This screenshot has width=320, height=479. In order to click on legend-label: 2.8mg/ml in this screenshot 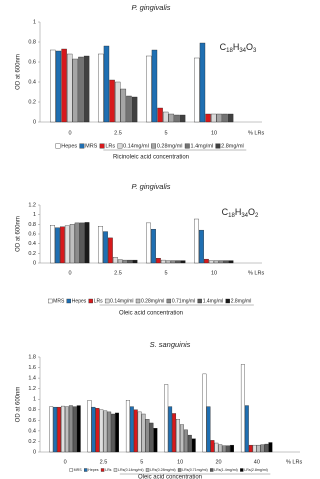, I will do `click(241, 301)`.